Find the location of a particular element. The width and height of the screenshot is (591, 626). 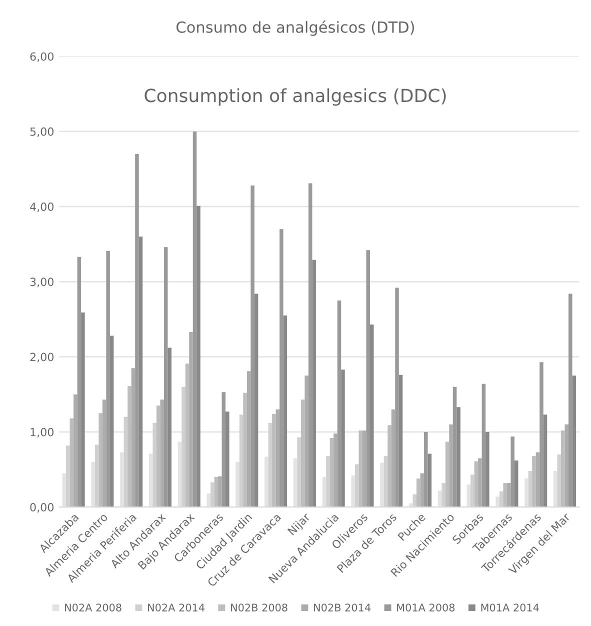

legend-label: N02A 2014 is located at coordinates (176, 608).